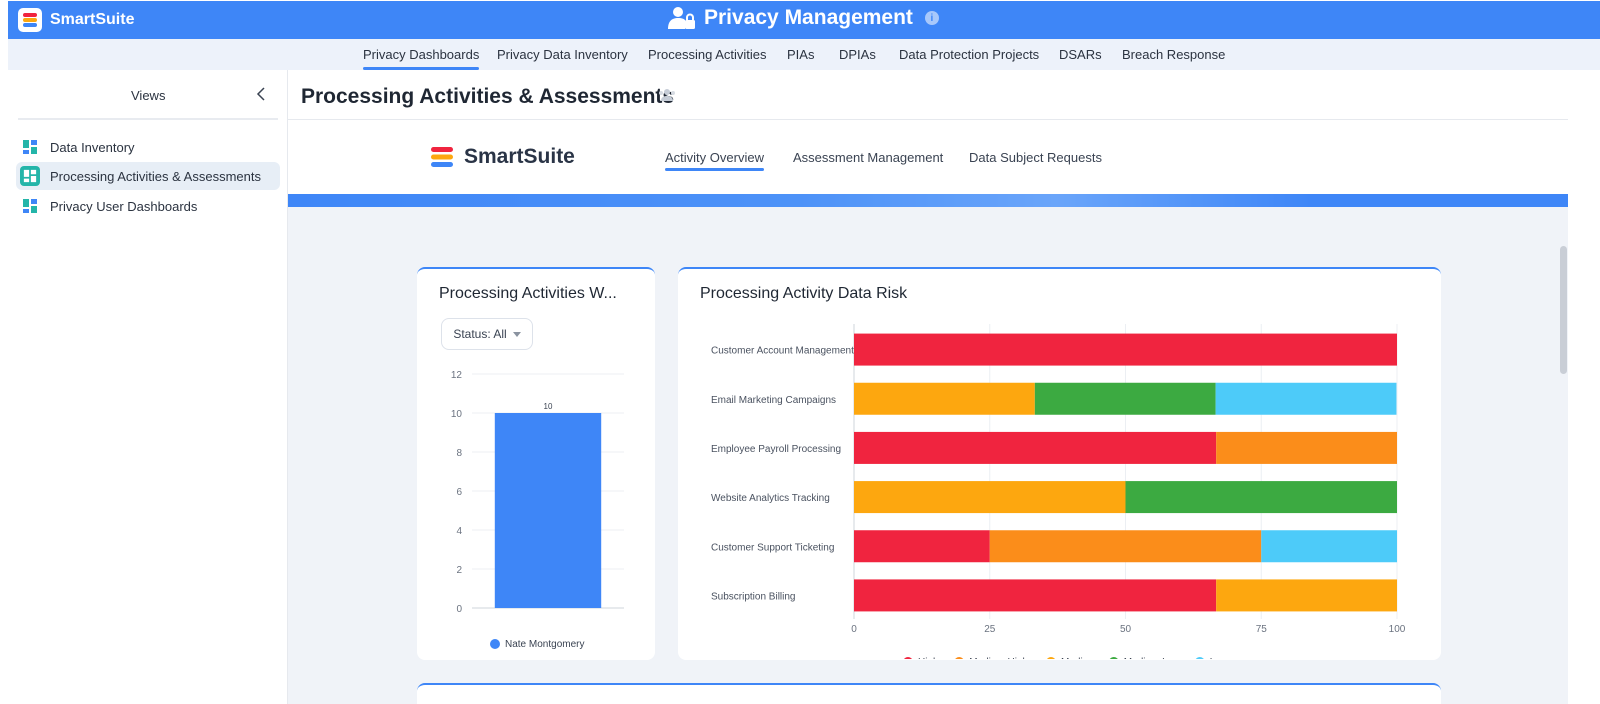  I want to click on tab-dpias: DPIAs, so click(857, 54).